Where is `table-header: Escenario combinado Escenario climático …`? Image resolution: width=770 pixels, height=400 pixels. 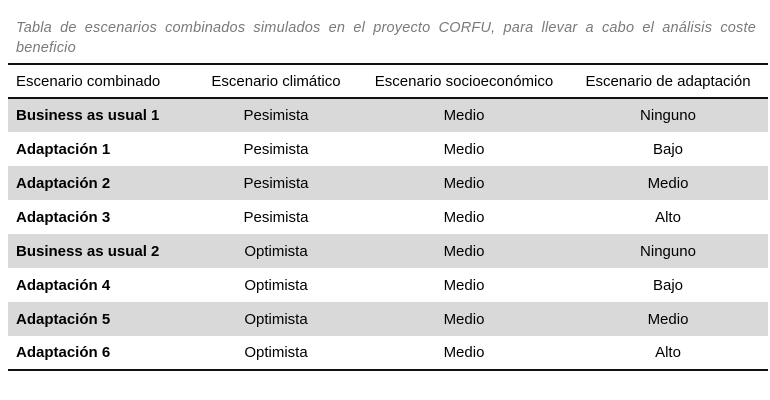 table-header: Escenario combinado Escenario climático … is located at coordinates (388, 81).